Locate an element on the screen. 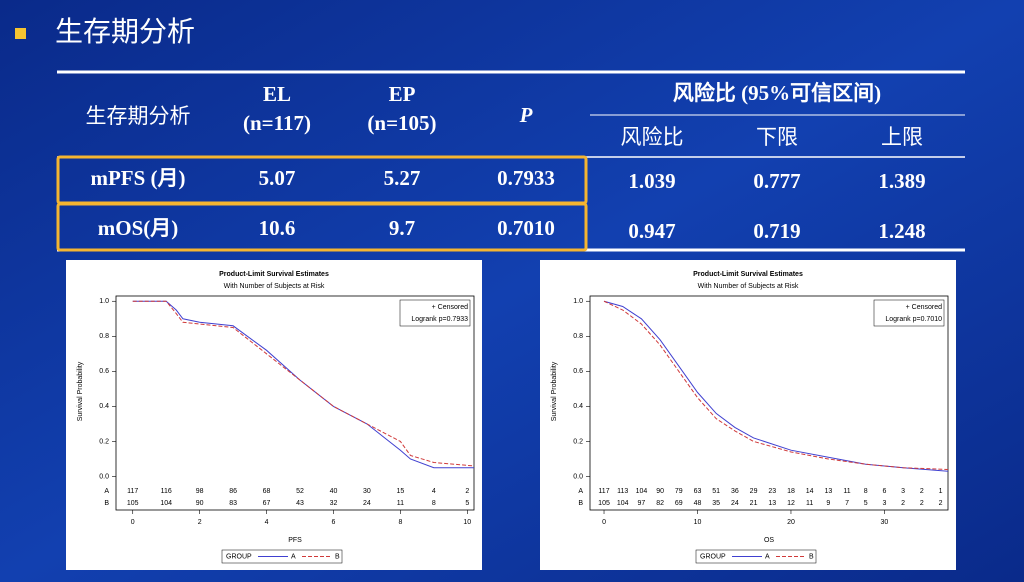 Image resolution: width=1024 pixels, height=582 pixels. cell: 9.7 is located at coordinates (402, 228).